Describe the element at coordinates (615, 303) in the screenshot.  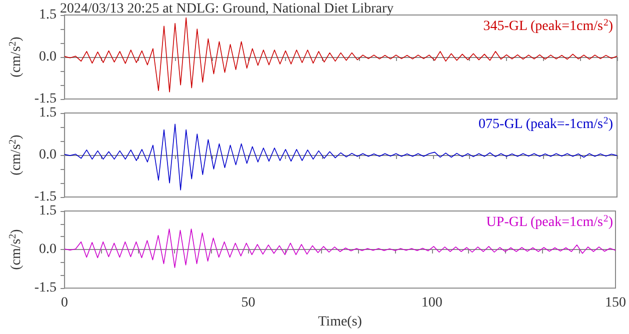
I see `x-tick-label: 150` at that location.